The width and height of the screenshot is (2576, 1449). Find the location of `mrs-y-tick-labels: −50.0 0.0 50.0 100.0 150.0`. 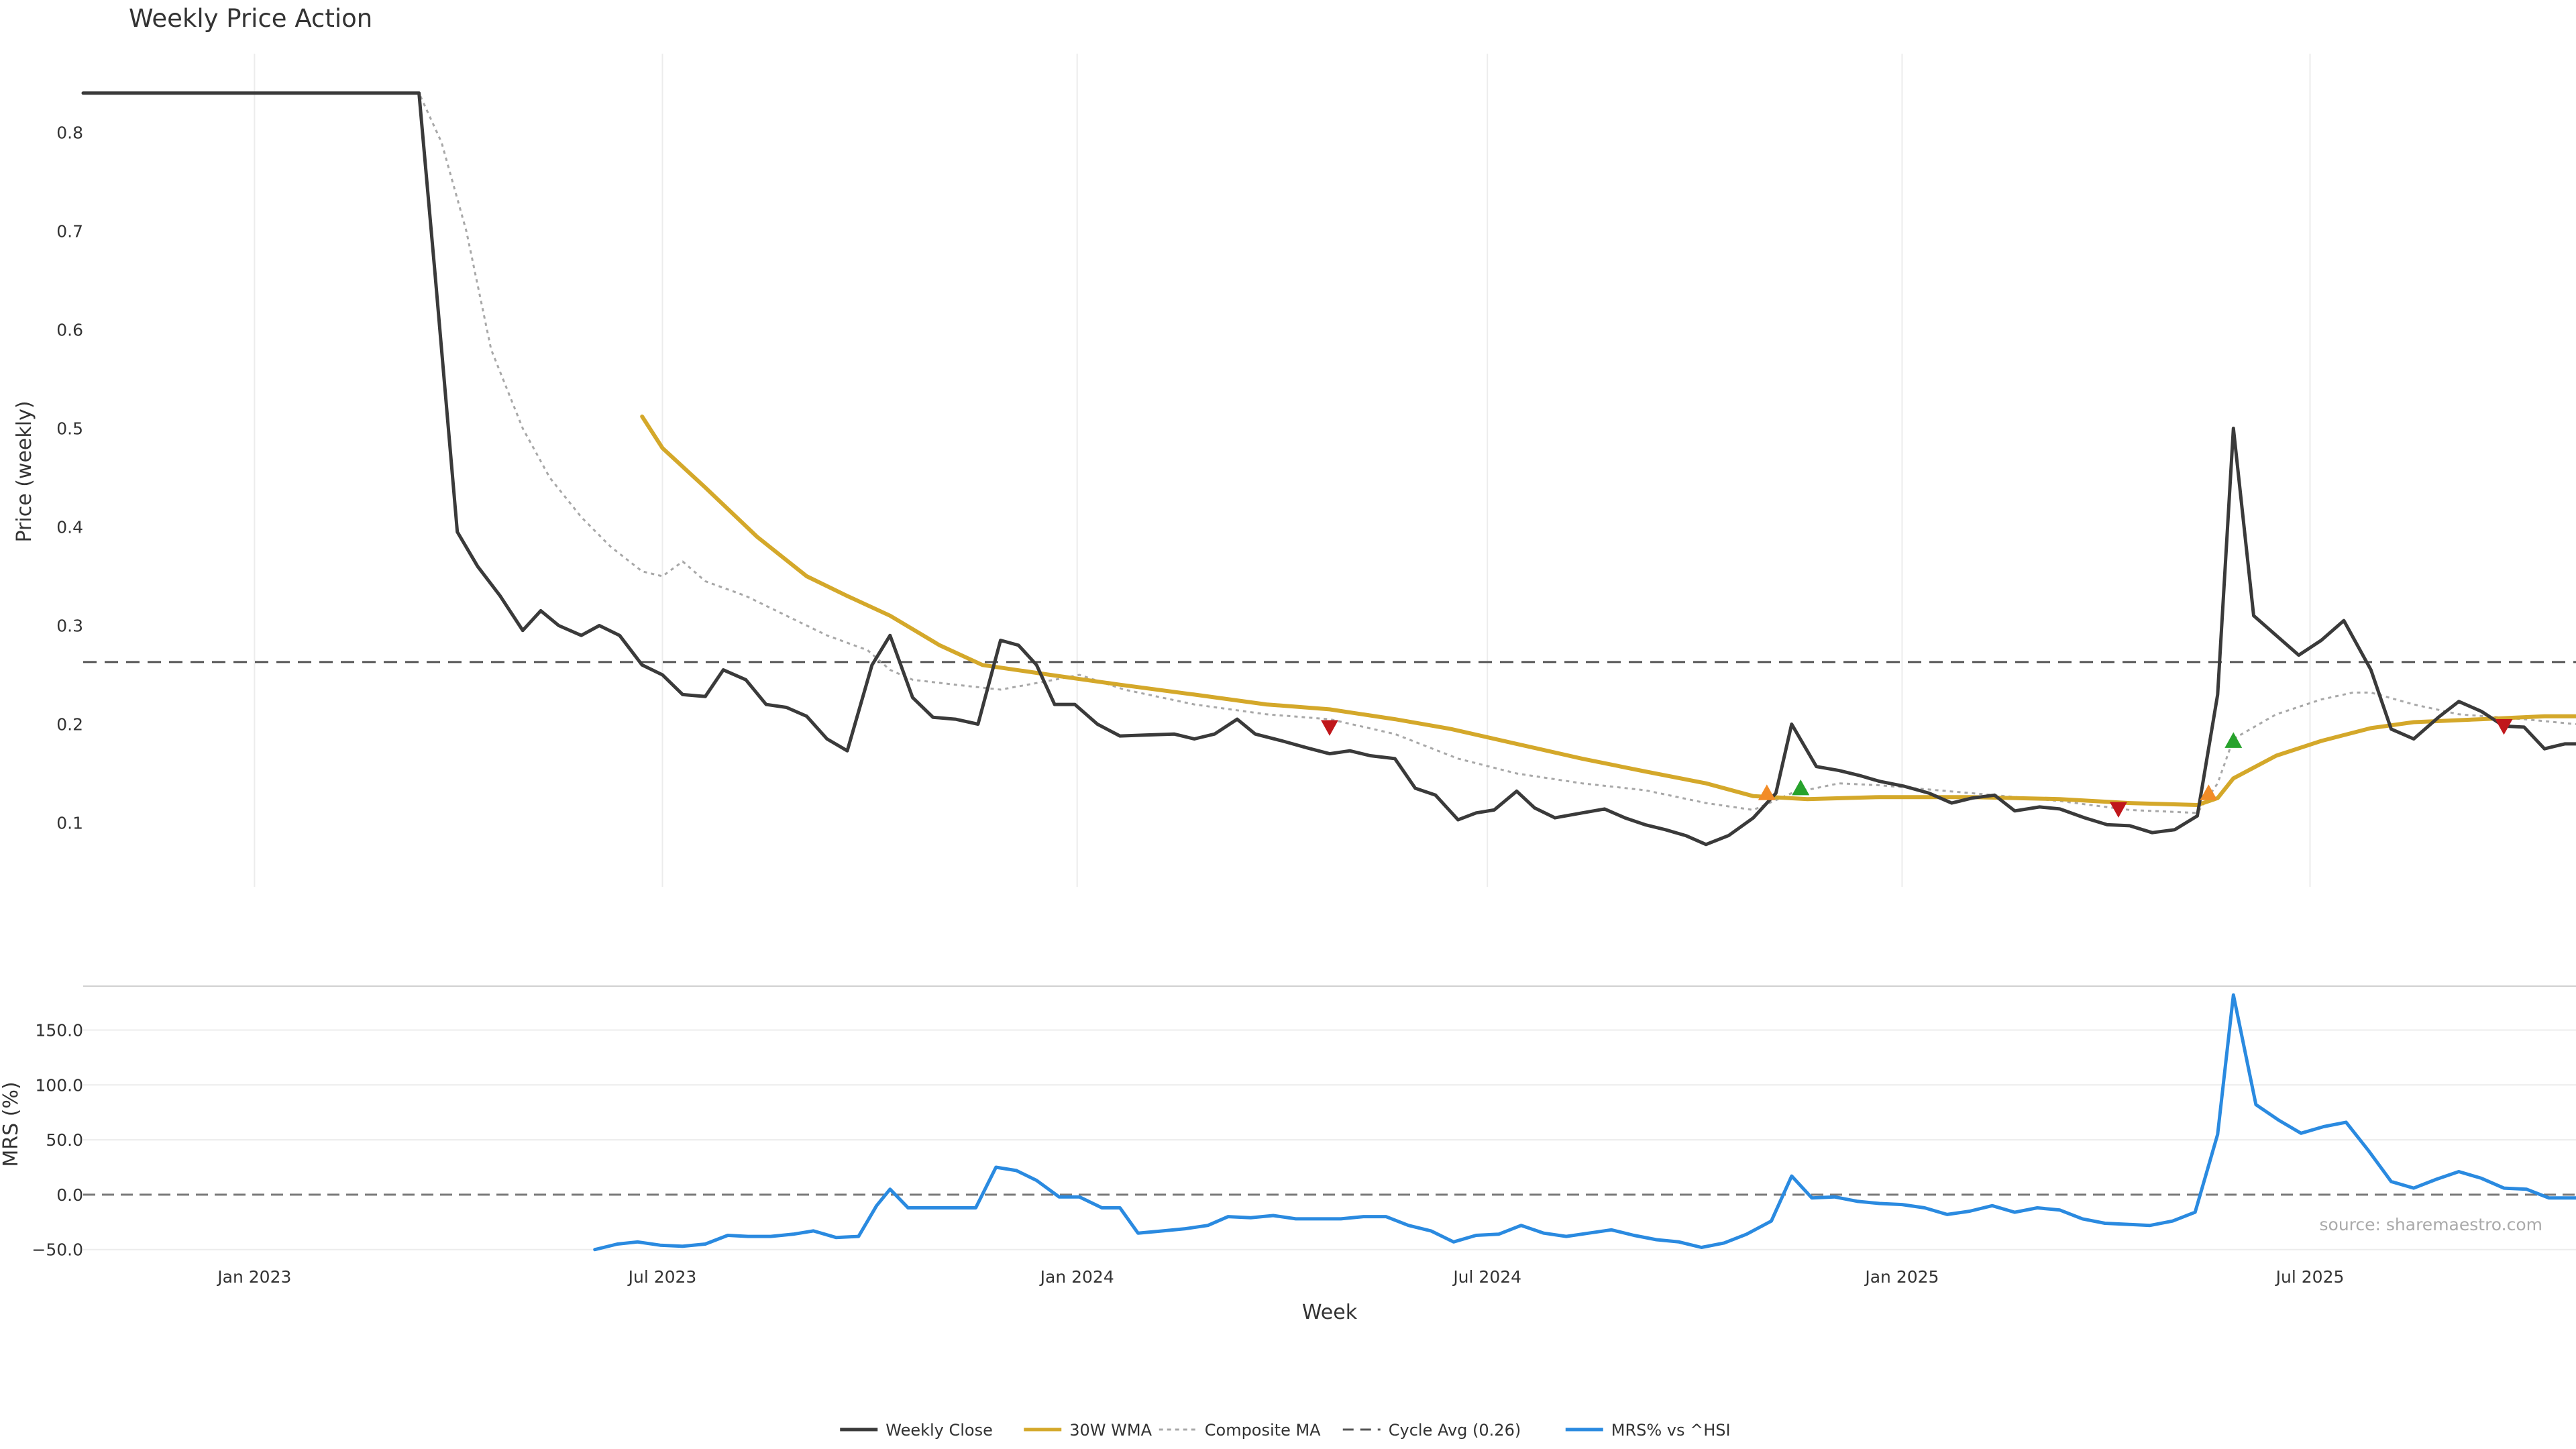

mrs-y-tick-labels: −50.0 0.0 50.0 100.0 150.0 is located at coordinates (57, 1139).